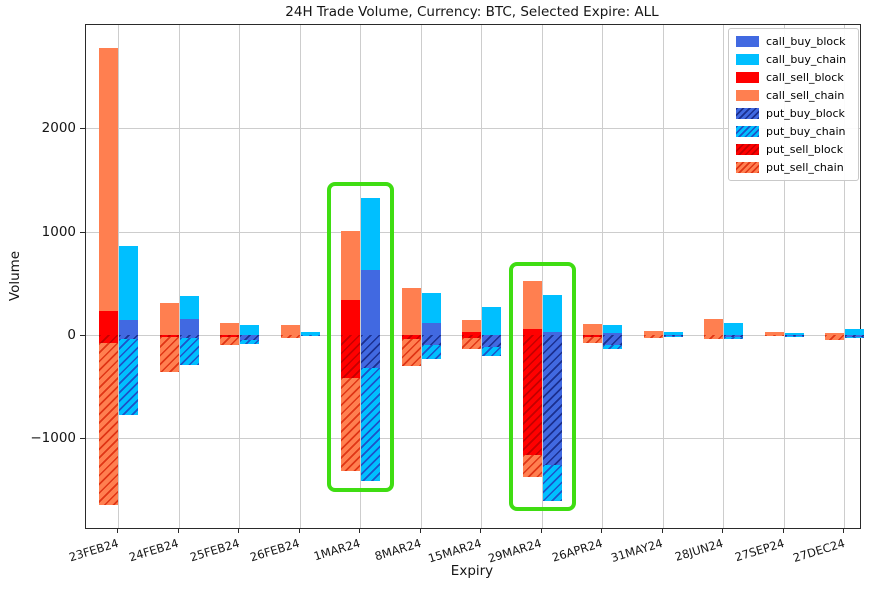  Describe the element at coordinates (806, 131) in the screenshot. I see `legend-label-put_buy_chain: put_buy_chain` at that location.